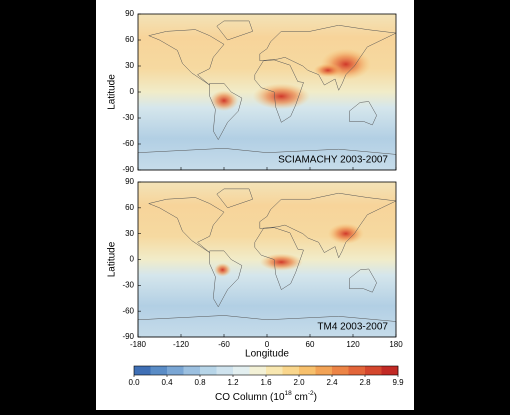  I want to click on colorbar-tick-label: 0.4, so click(167, 382).